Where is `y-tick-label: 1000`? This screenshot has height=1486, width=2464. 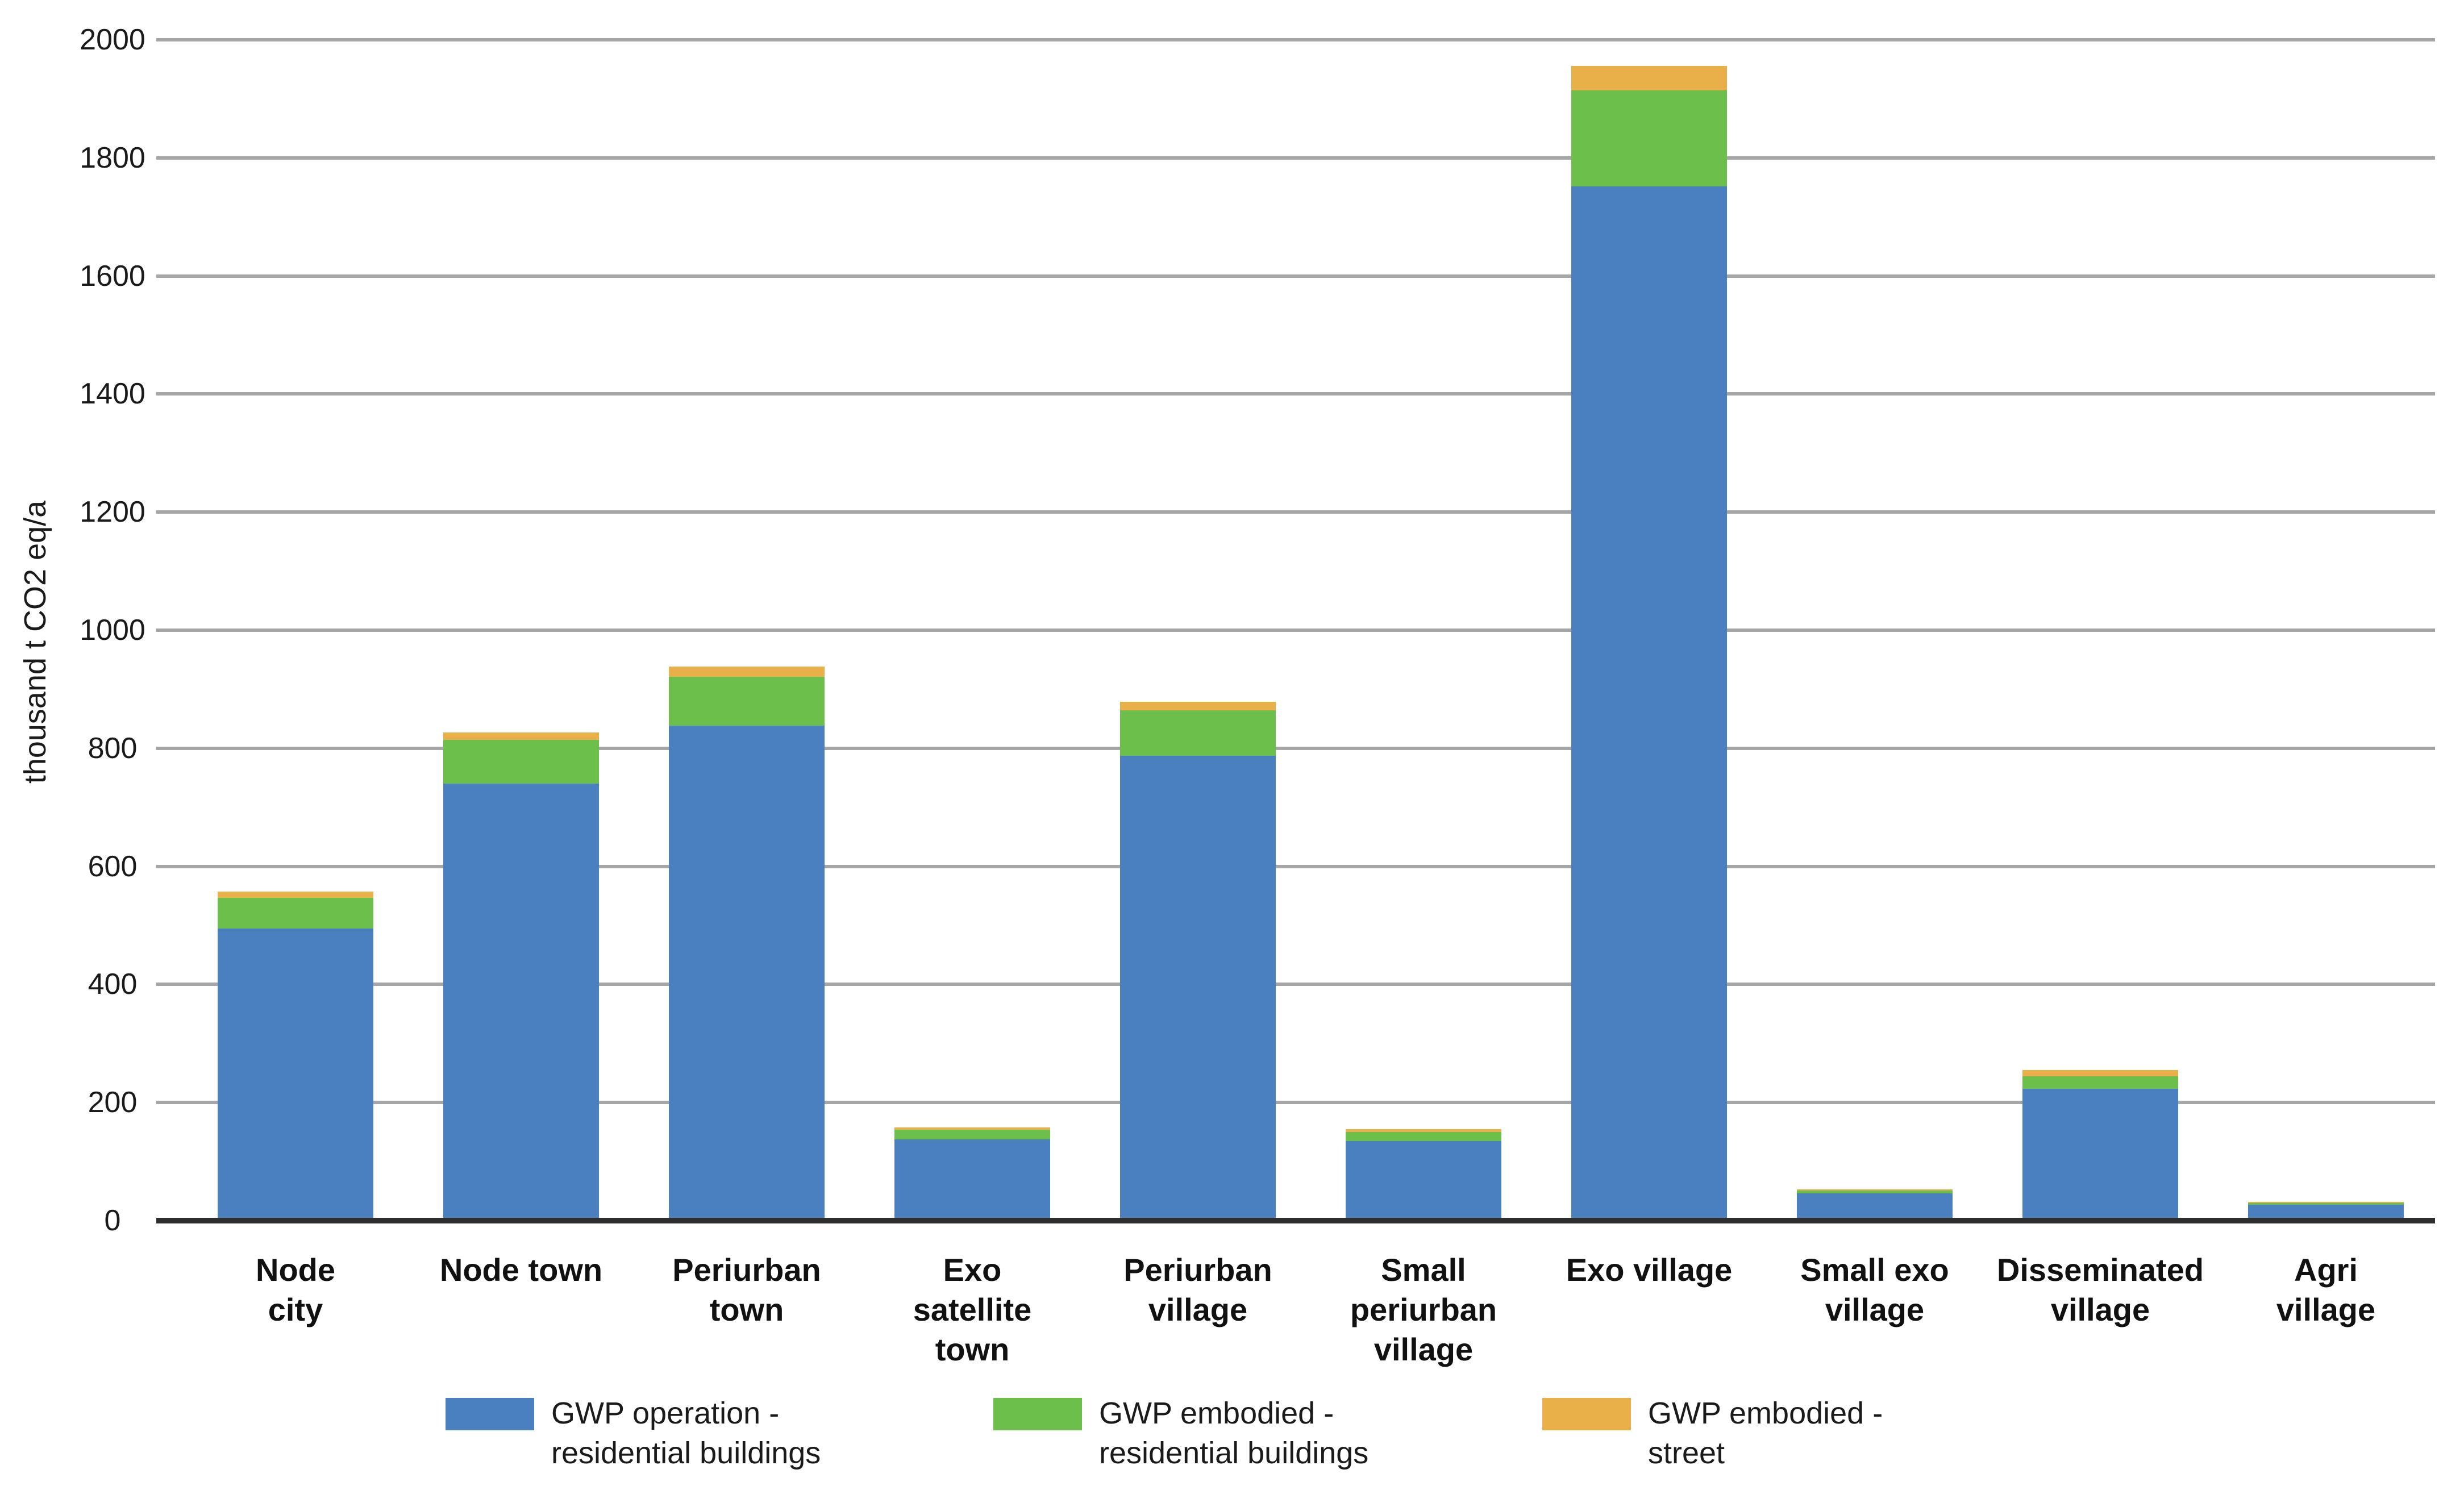
y-tick-label: 1000 is located at coordinates (112, 630).